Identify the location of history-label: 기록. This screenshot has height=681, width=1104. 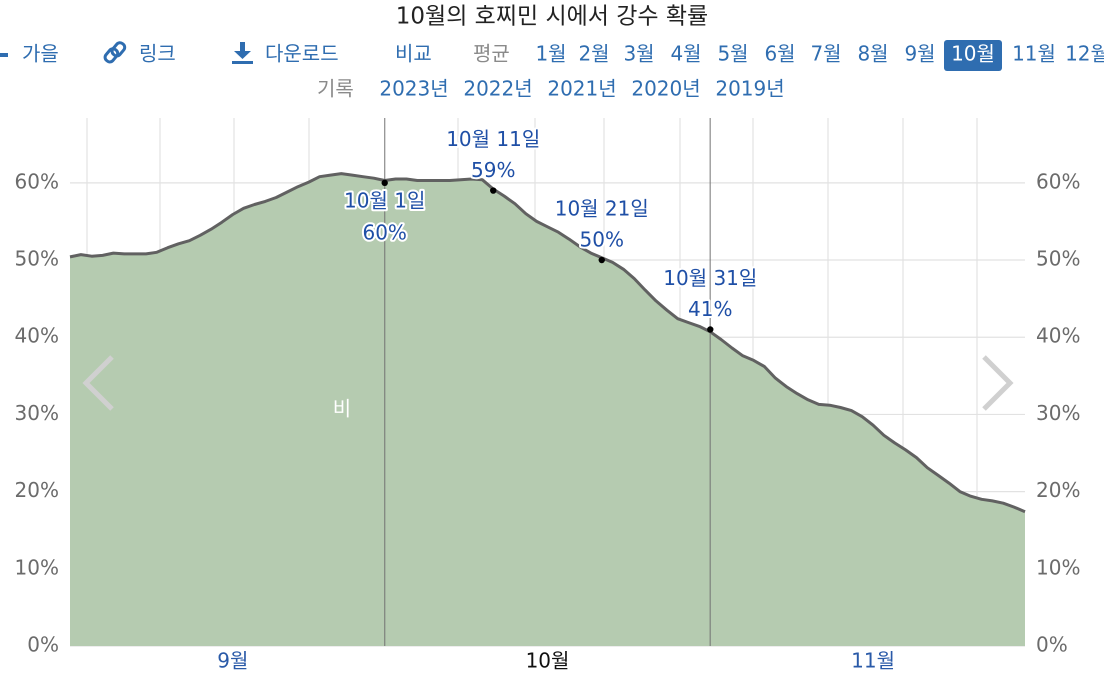
(335, 89).